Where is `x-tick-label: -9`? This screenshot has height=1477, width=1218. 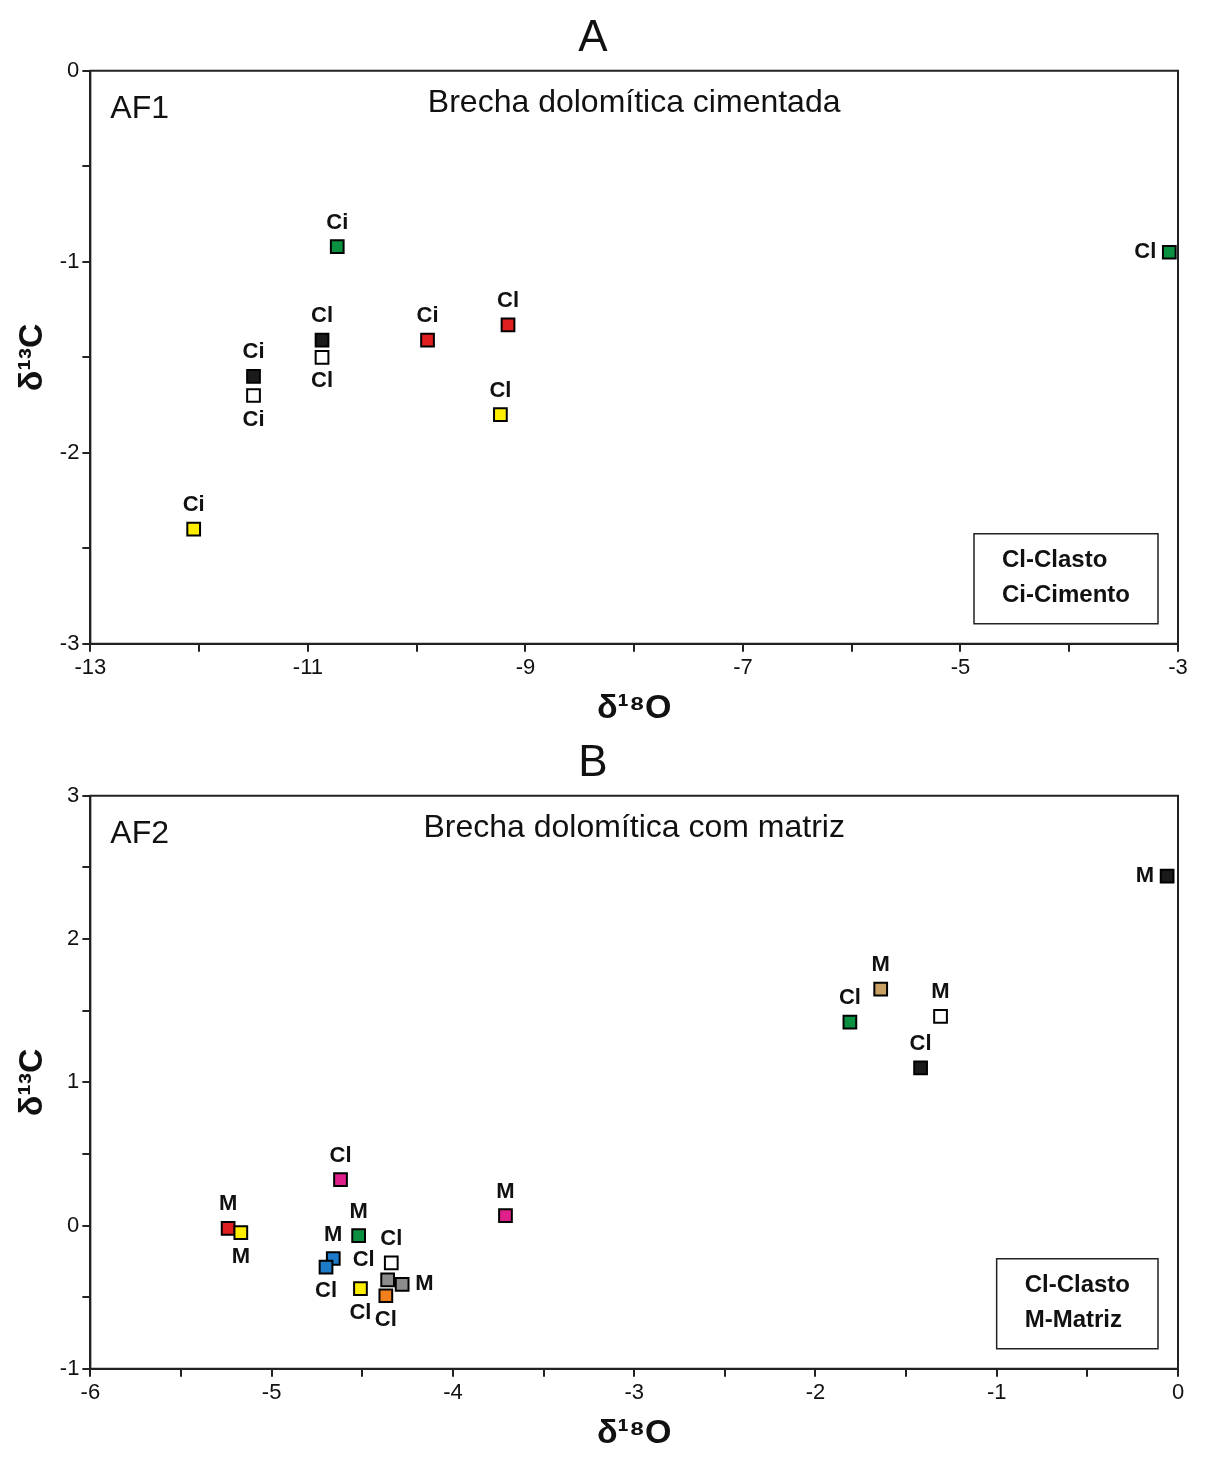 x-tick-label: -9 is located at coordinates (525, 667).